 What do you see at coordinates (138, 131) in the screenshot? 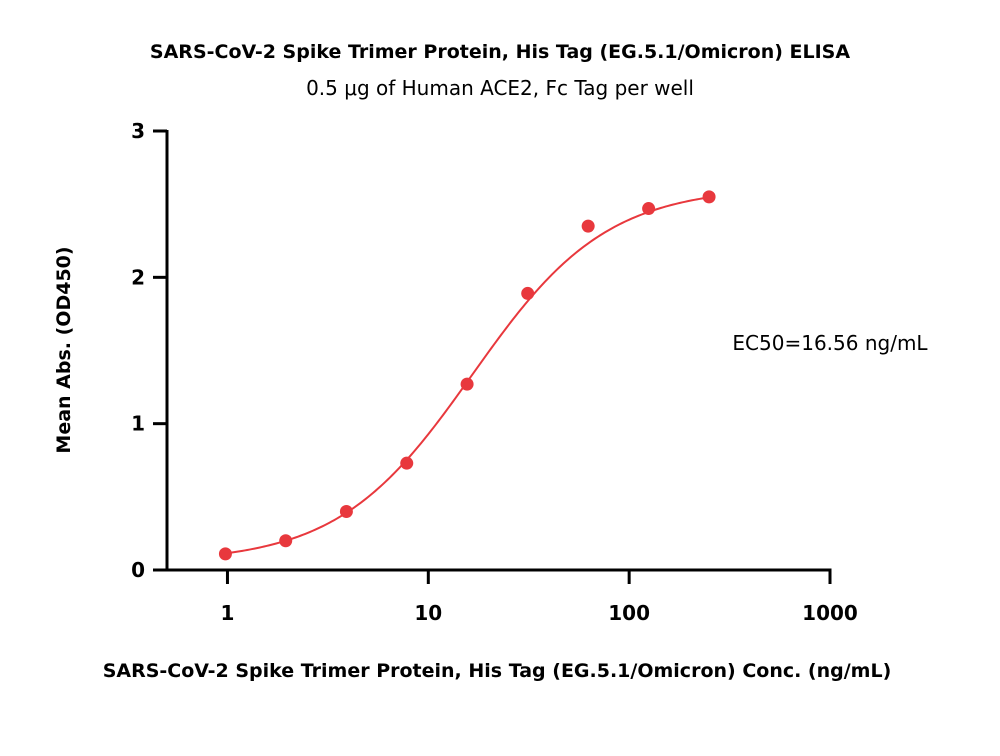
I see `y-tick-label: 3` at bounding box center [138, 131].